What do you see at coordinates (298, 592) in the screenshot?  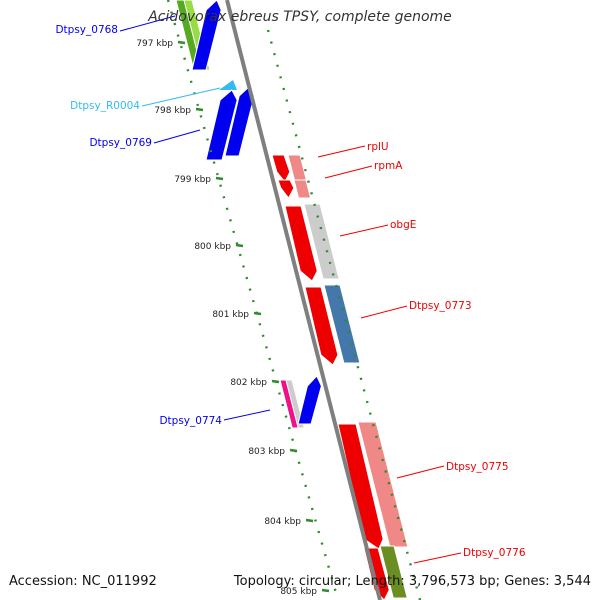 I see `kbp-tick-label: 805 kbp` at bounding box center [298, 592].